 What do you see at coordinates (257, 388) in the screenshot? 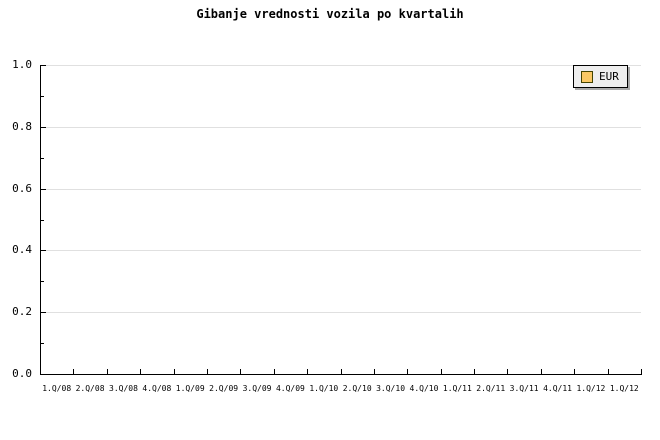
I see `x-tick-label: 3.Q/09` at bounding box center [257, 388].